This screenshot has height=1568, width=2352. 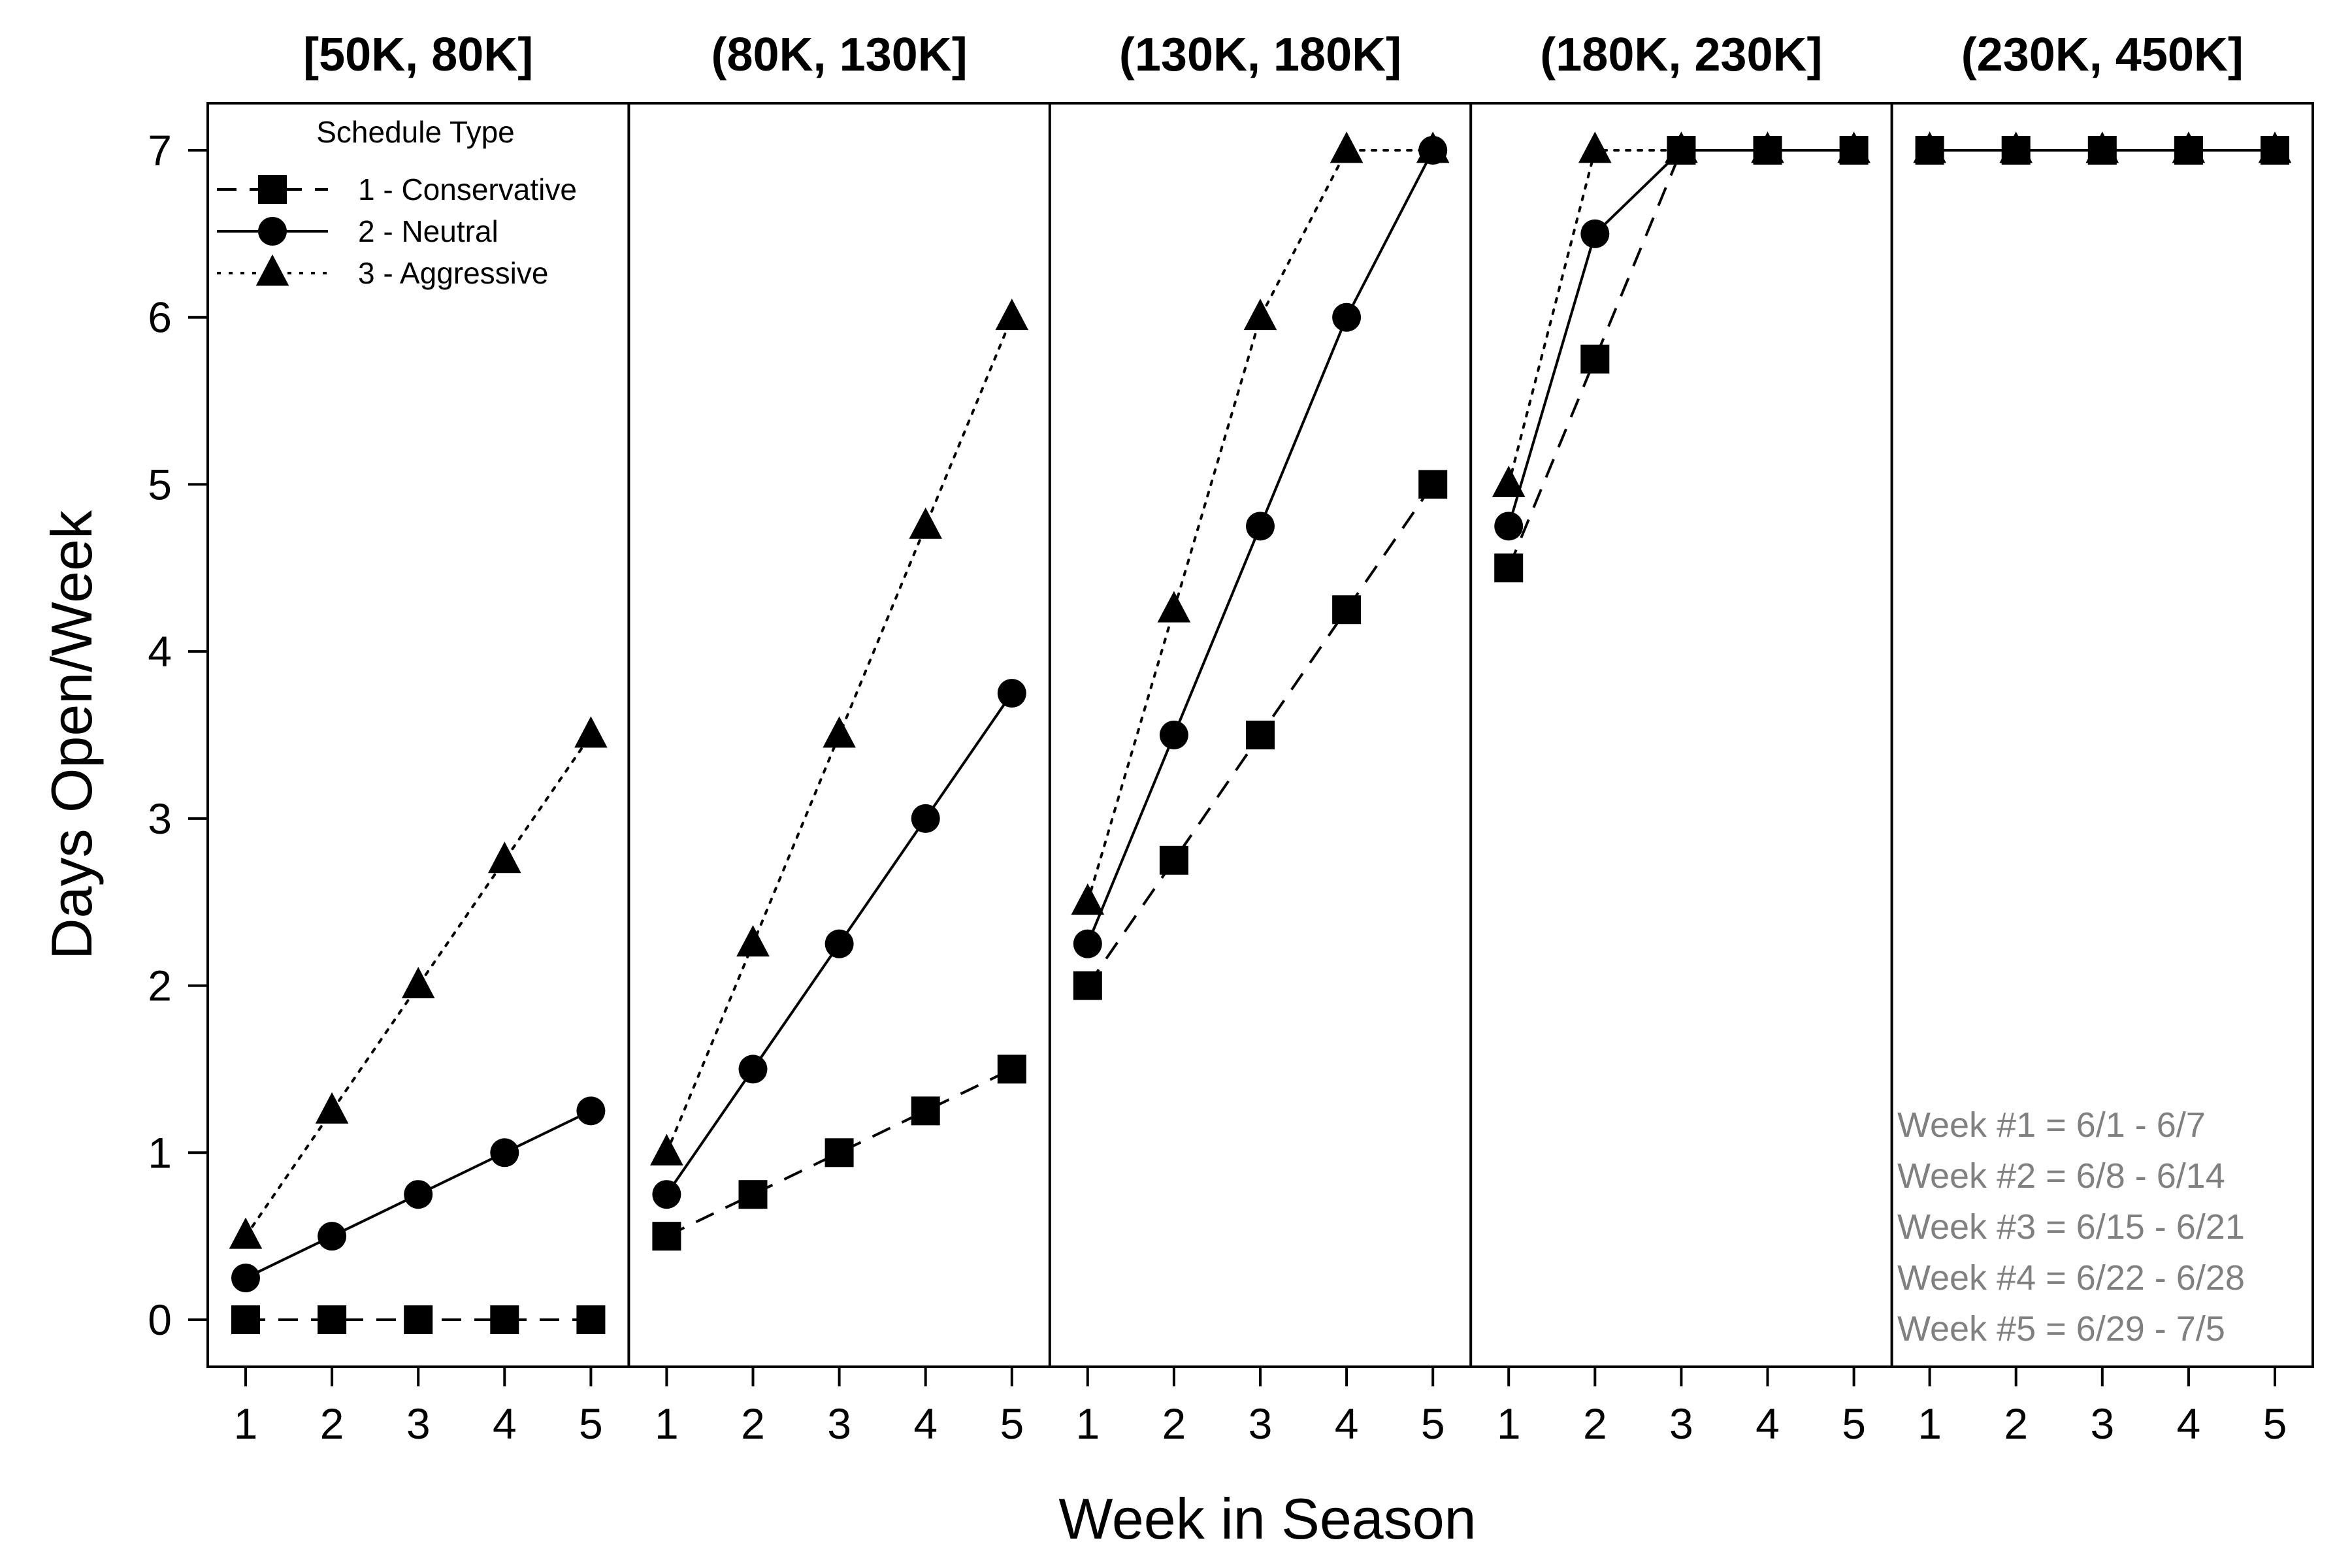 I want to click on week-date-note-line: Week #3 = 6/15 - 6/21, so click(x=2071, y=1227).